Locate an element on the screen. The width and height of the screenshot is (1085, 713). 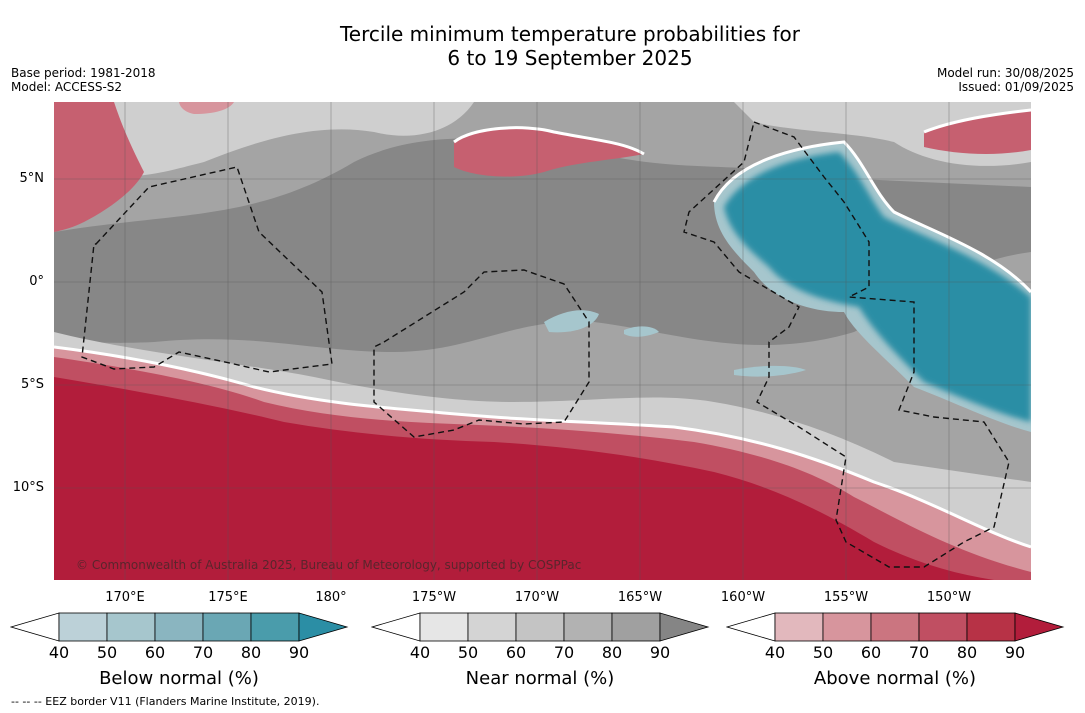
cbar-above-tick-80: 80 is located at coordinates (967, 652).